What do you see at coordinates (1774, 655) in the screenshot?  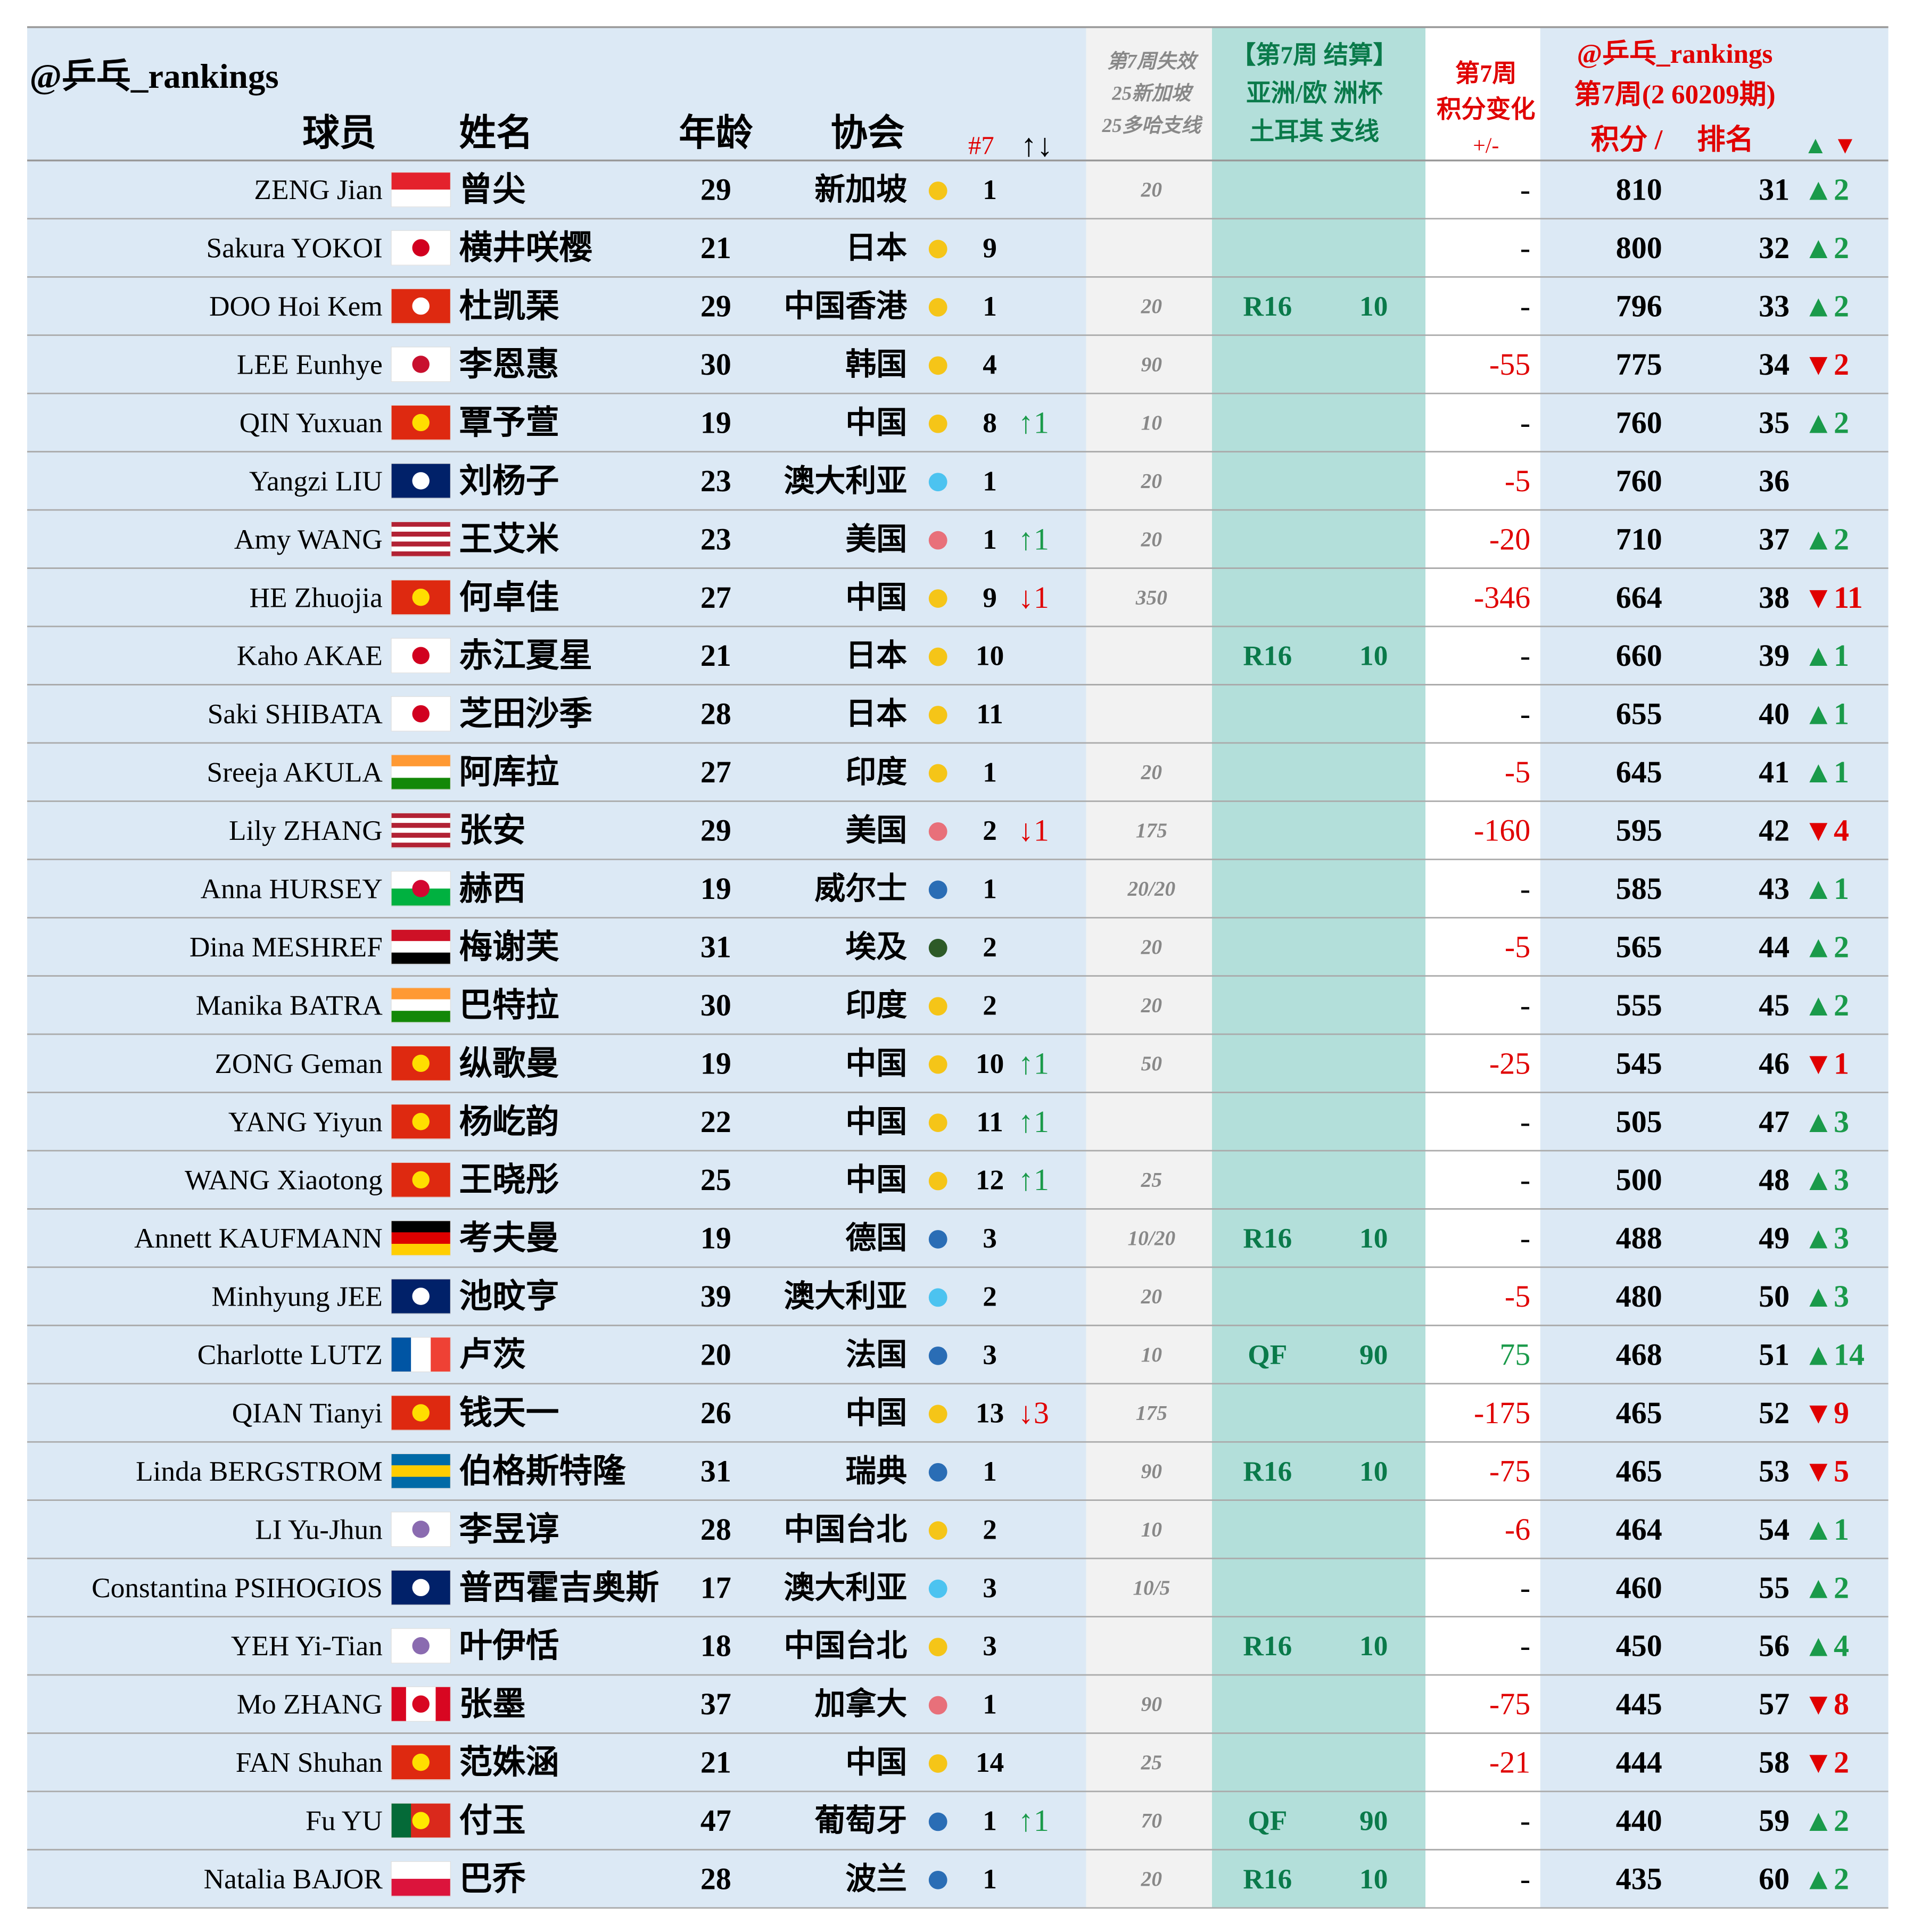 I see `rank: 39` at bounding box center [1774, 655].